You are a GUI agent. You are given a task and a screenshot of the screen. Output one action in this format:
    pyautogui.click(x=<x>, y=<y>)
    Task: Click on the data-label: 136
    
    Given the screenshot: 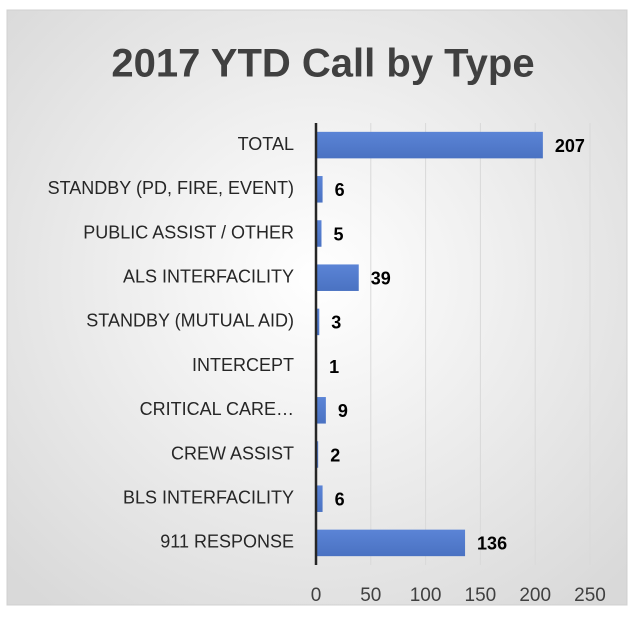 What is the action you would take?
    pyautogui.click(x=492, y=544)
    